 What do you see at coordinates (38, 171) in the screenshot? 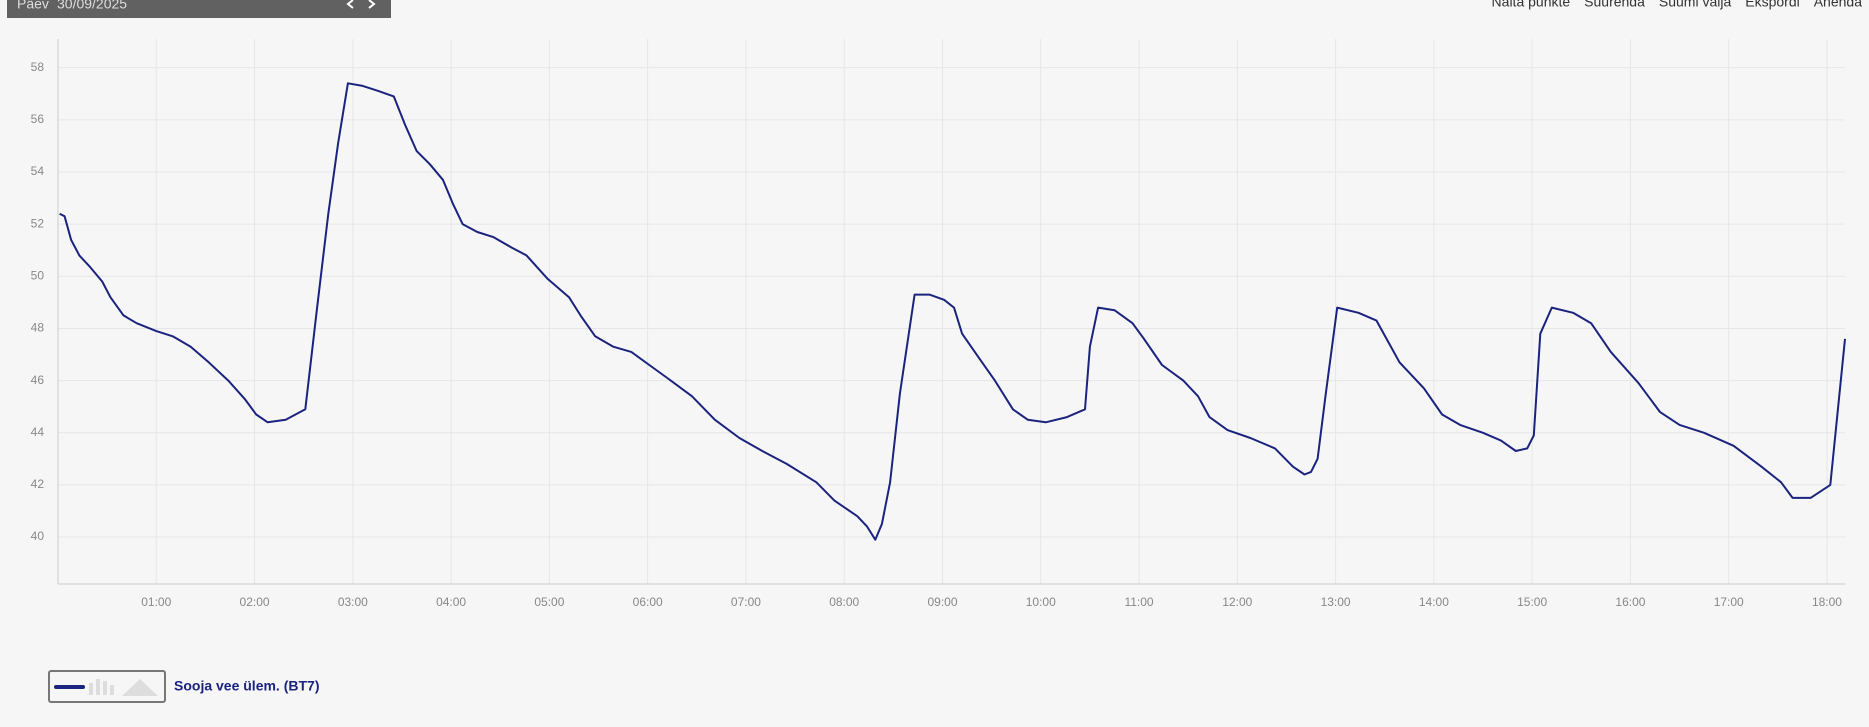
I see `y-tick-label: 54` at bounding box center [38, 171].